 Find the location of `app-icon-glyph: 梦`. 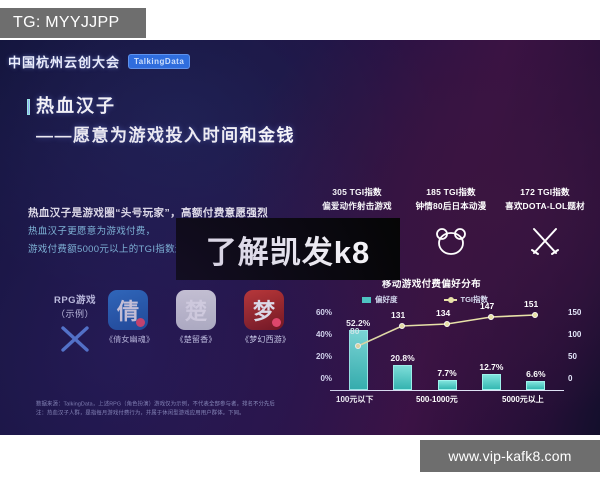

app-icon-glyph: 梦 is located at coordinates (263, 311).